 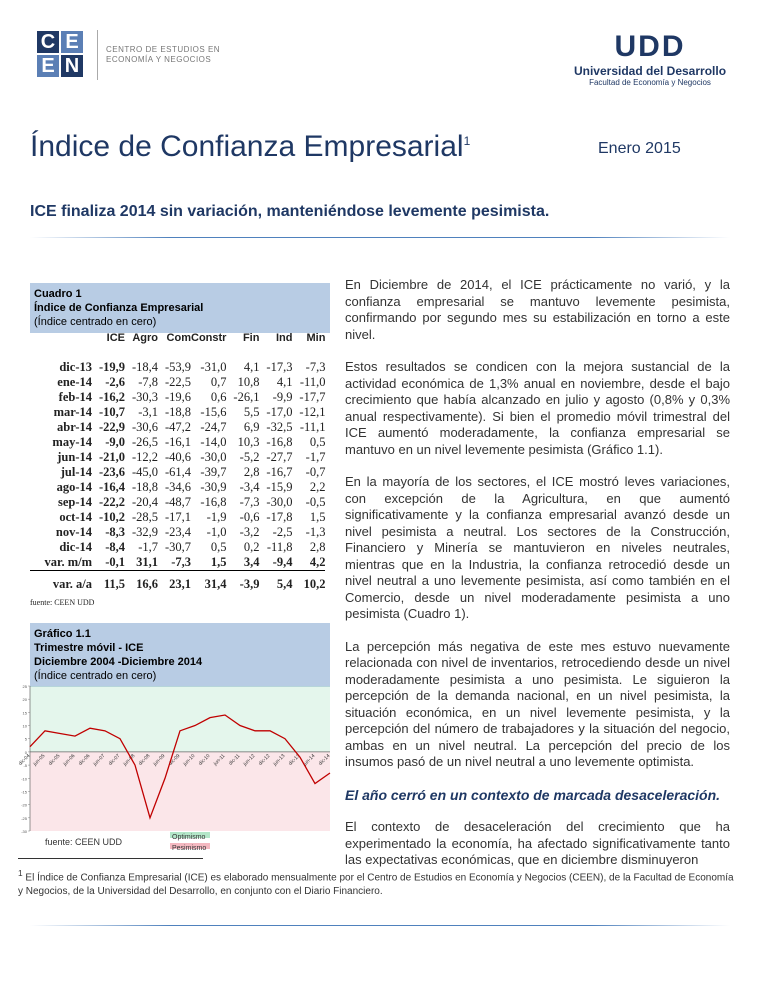 I want to click on table-cell: -27,7, so click(x=279, y=457).